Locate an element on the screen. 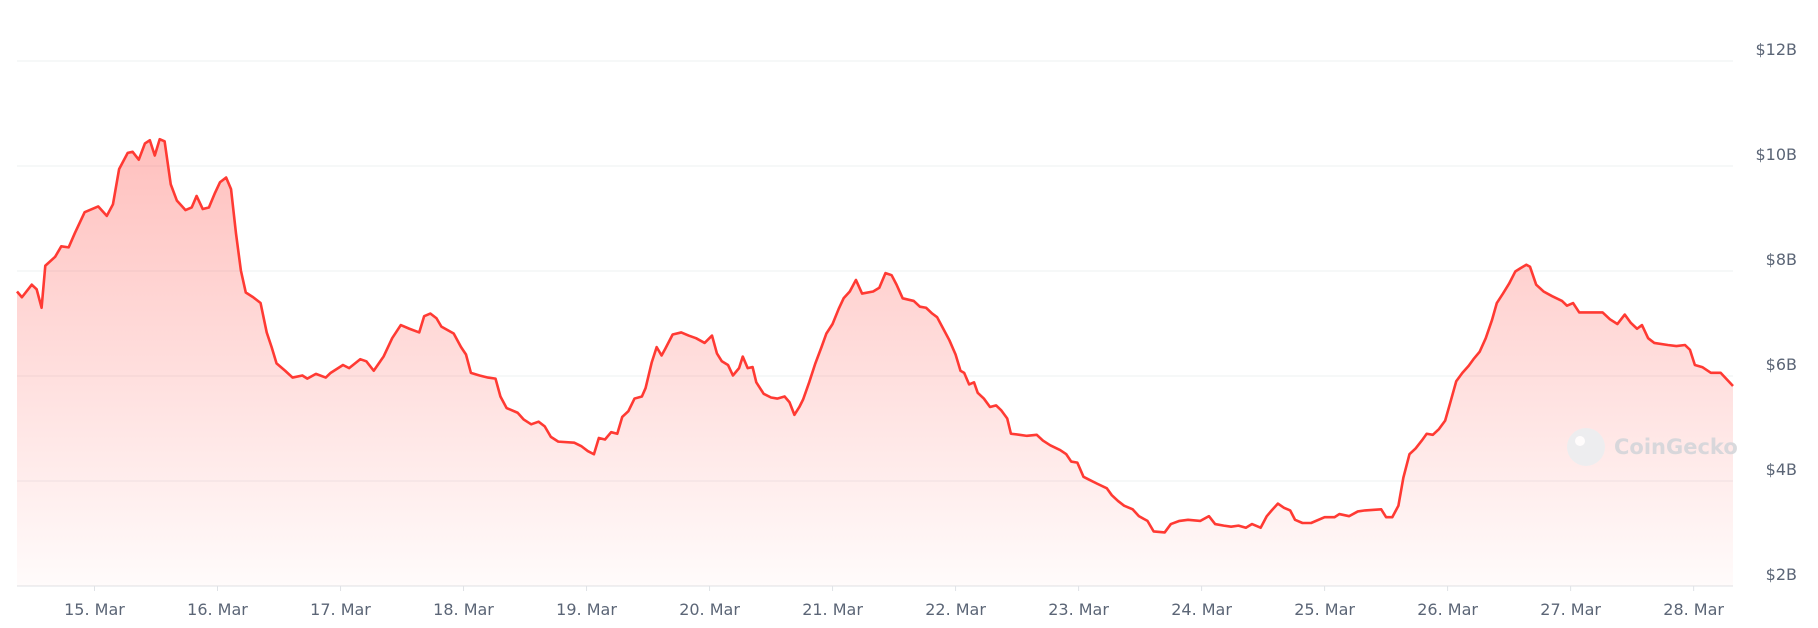 This screenshot has height=628, width=1818. x-tick-label: 25. Mar is located at coordinates (1324, 609).